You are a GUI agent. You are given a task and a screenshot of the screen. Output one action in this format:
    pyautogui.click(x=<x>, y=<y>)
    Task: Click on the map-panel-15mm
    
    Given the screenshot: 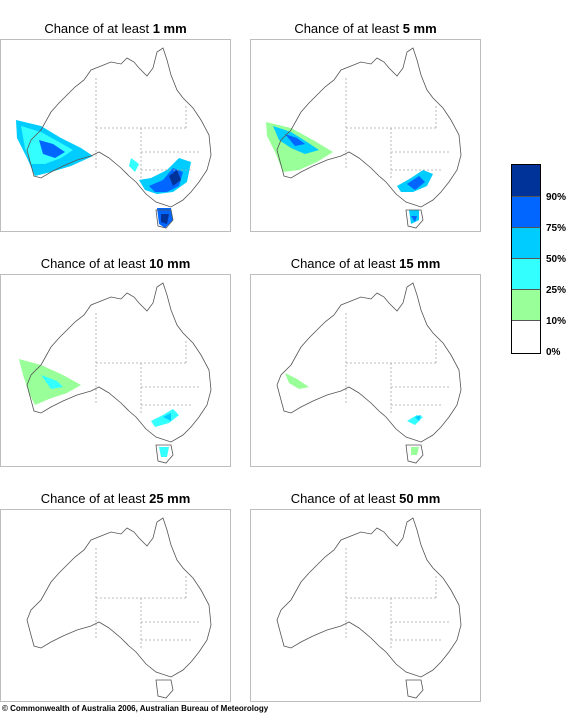 What is the action you would take?
    pyautogui.click(x=365, y=370)
    